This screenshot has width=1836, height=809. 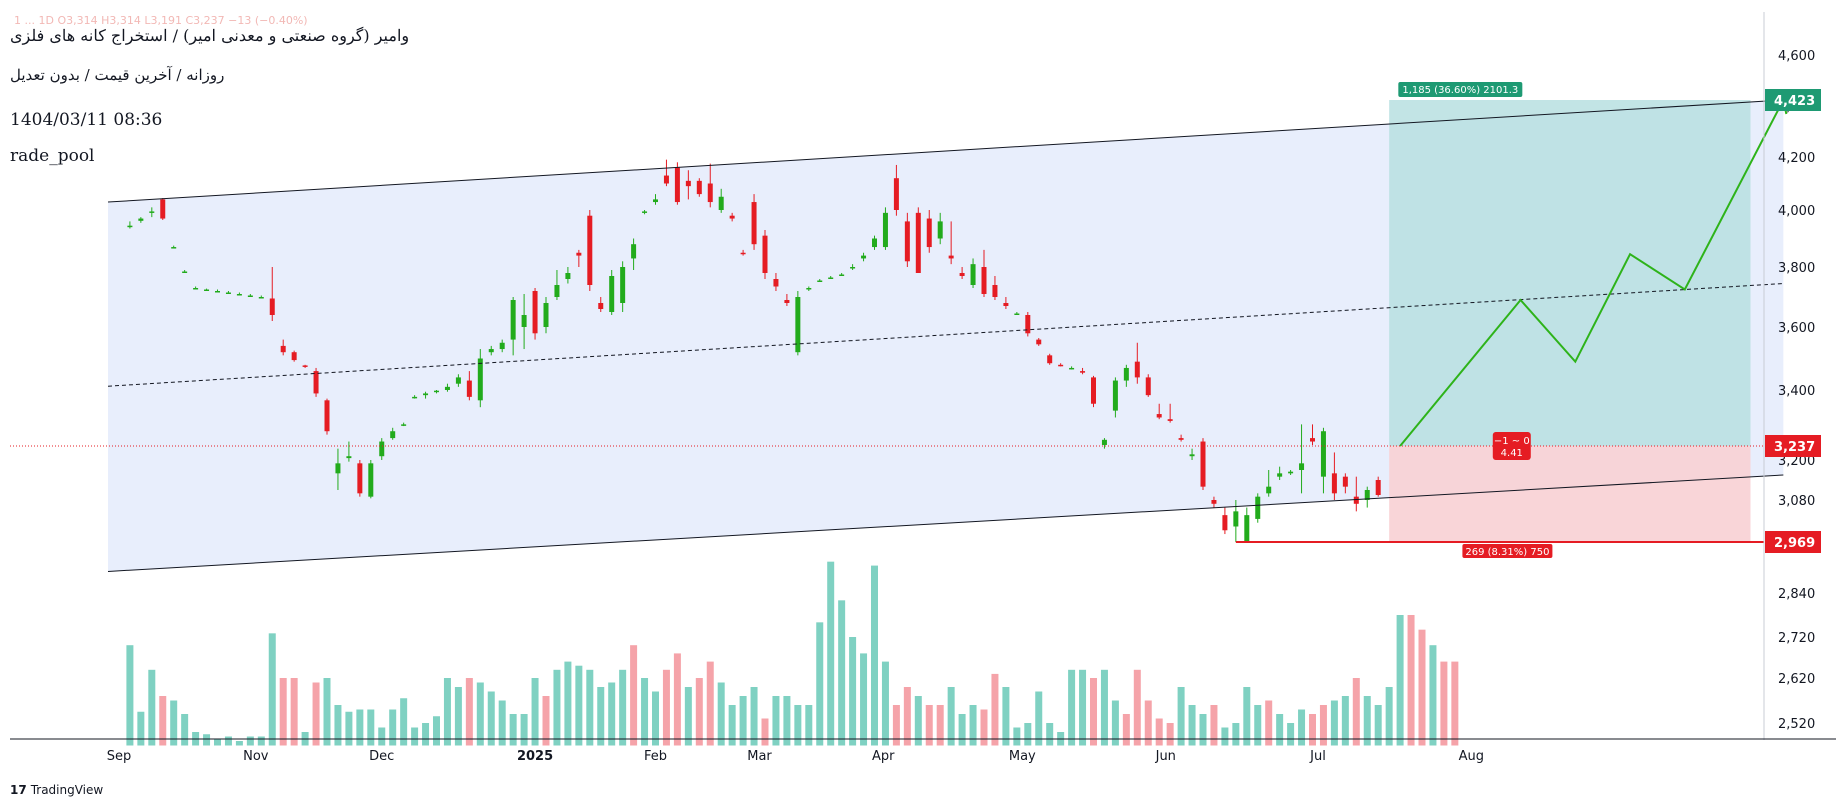 I want to click on tradingview-logo: 17 TradingView, so click(x=56, y=790).